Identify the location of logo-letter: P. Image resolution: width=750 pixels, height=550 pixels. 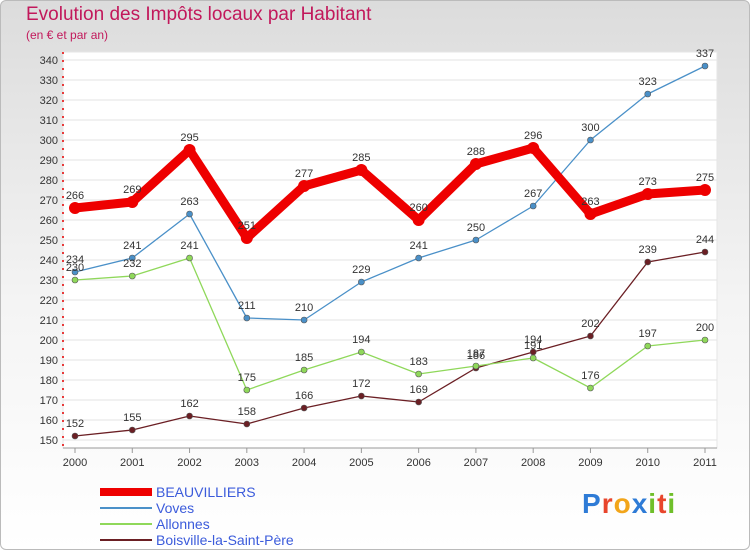
(592, 503).